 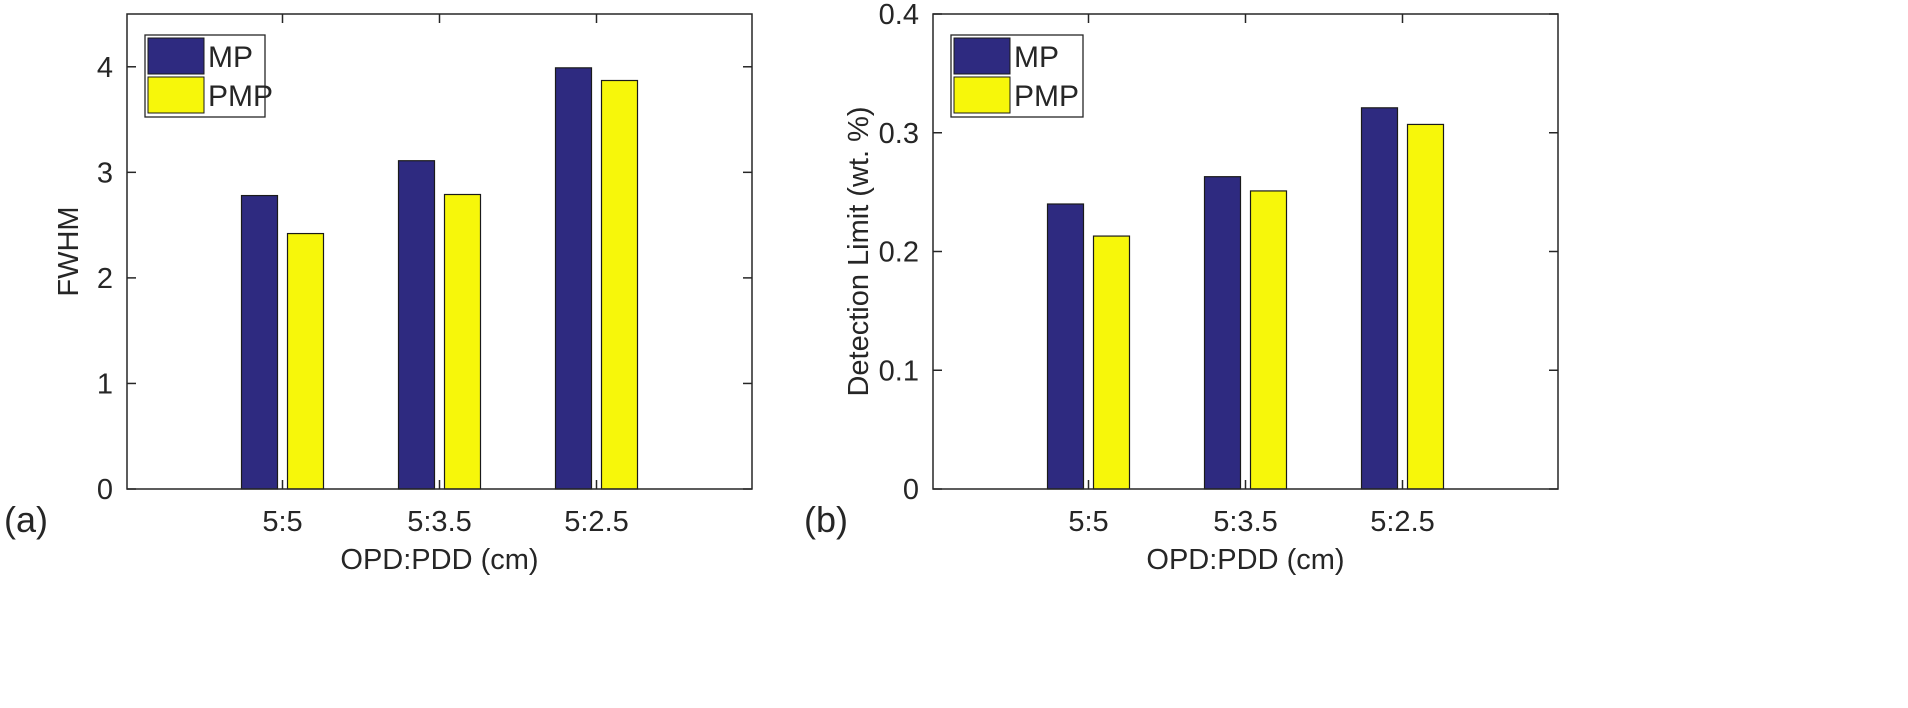 What do you see at coordinates (859, 251) in the screenshot?
I see `y-axis-label: Detection Limit (wt. %)` at bounding box center [859, 251].